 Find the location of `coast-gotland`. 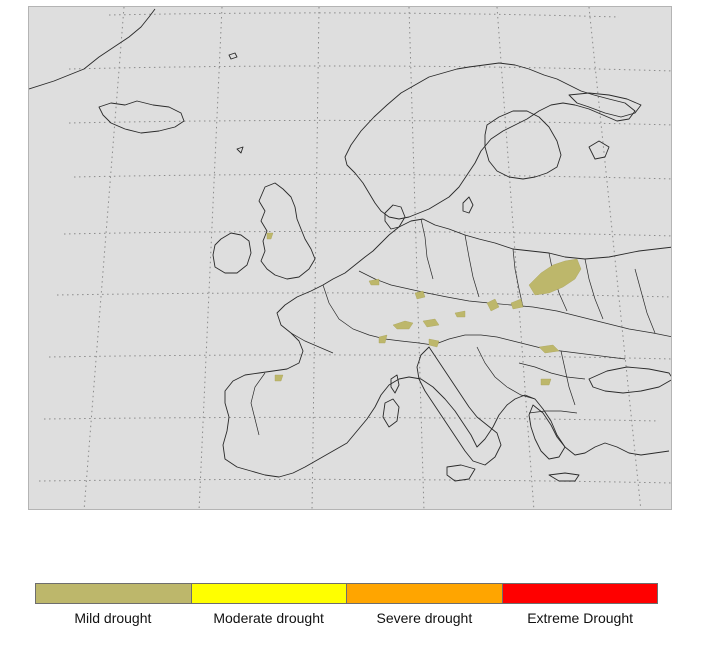

coast-gotland is located at coordinates (468, 205).